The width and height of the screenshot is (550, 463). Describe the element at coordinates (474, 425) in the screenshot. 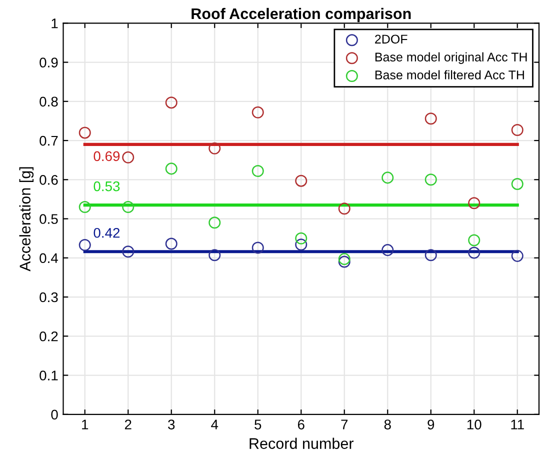

I see `x-tick-label: 10` at that location.